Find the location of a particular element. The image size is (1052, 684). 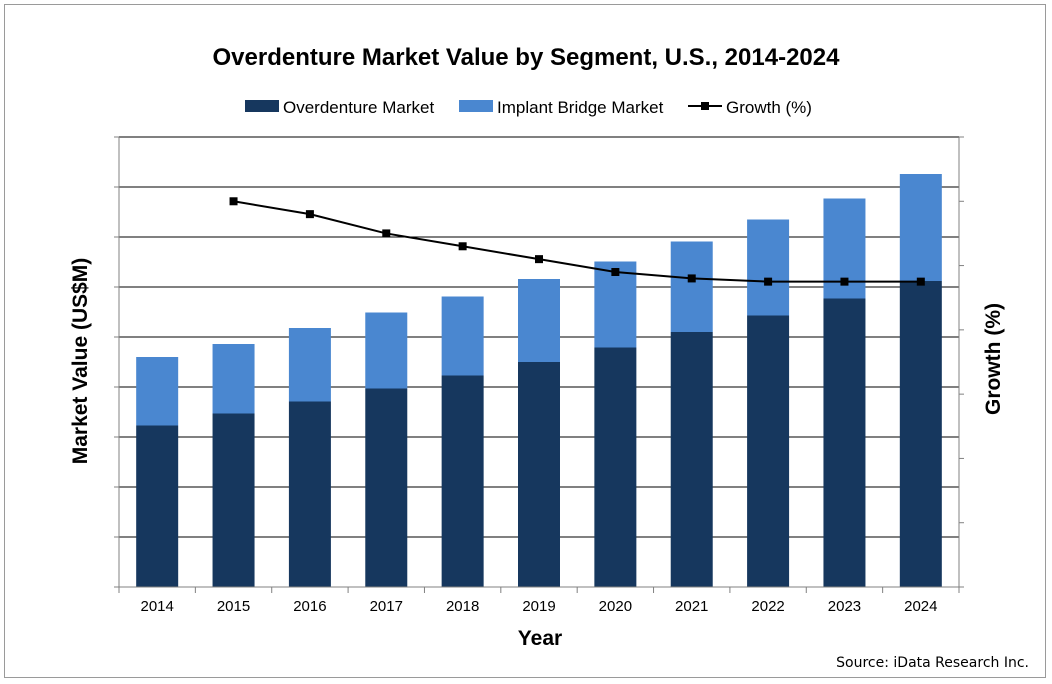

bar-implant-bridge-2024 is located at coordinates (920, 227).